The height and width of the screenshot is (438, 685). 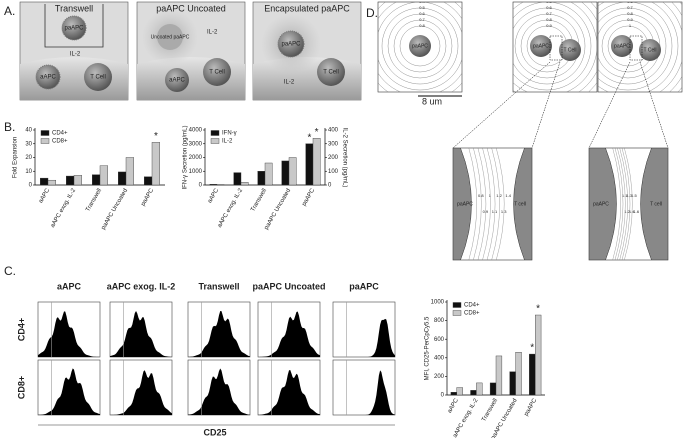 I want to click on box-title: paAPC Uncoated, so click(x=191, y=8).